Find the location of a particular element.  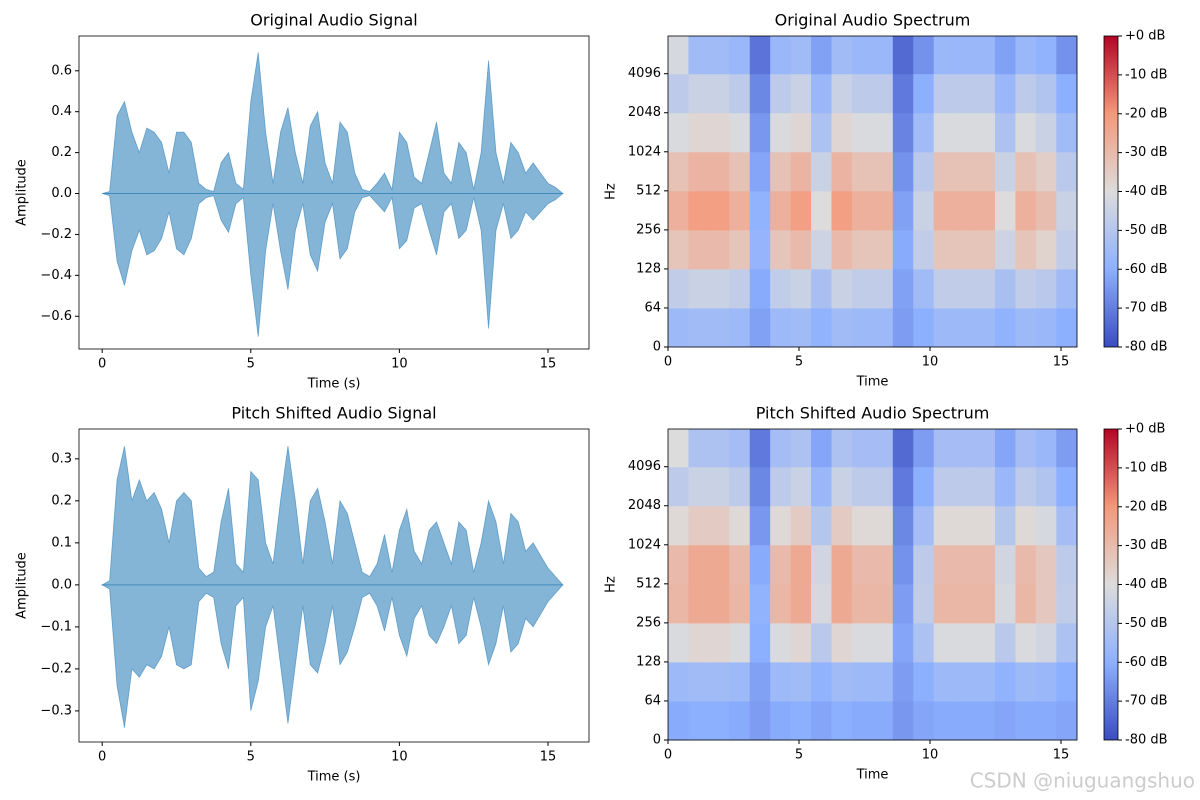

y-tick-label: −0.2 is located at coordinates (56, 234).